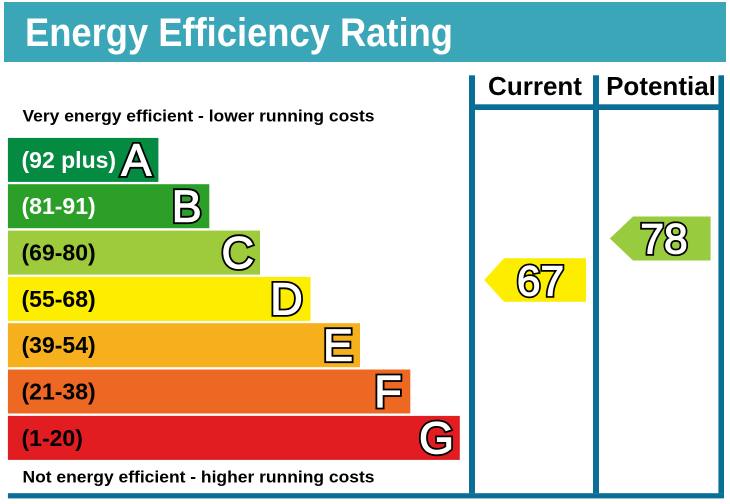 This screenshot has width=730, height=504. Describe the element at coordinates (69, 160) in the screenshot. I see `svg-text: (92 plus)` at that location.